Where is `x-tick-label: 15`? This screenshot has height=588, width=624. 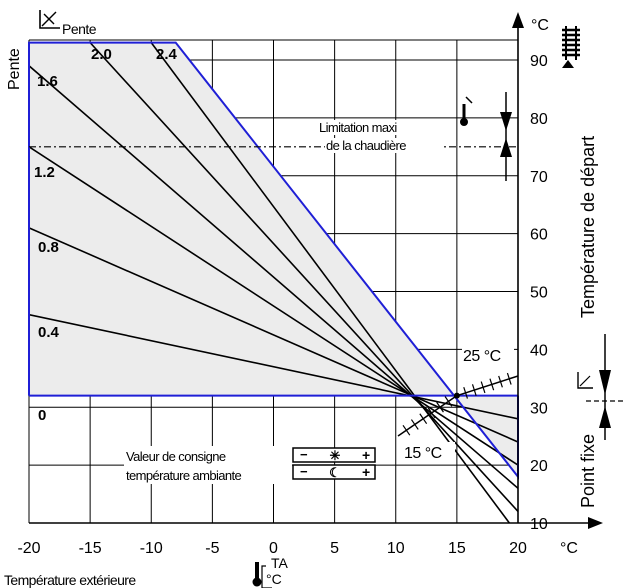
x-tick-label: 15 is located at coordinates (457, 548).